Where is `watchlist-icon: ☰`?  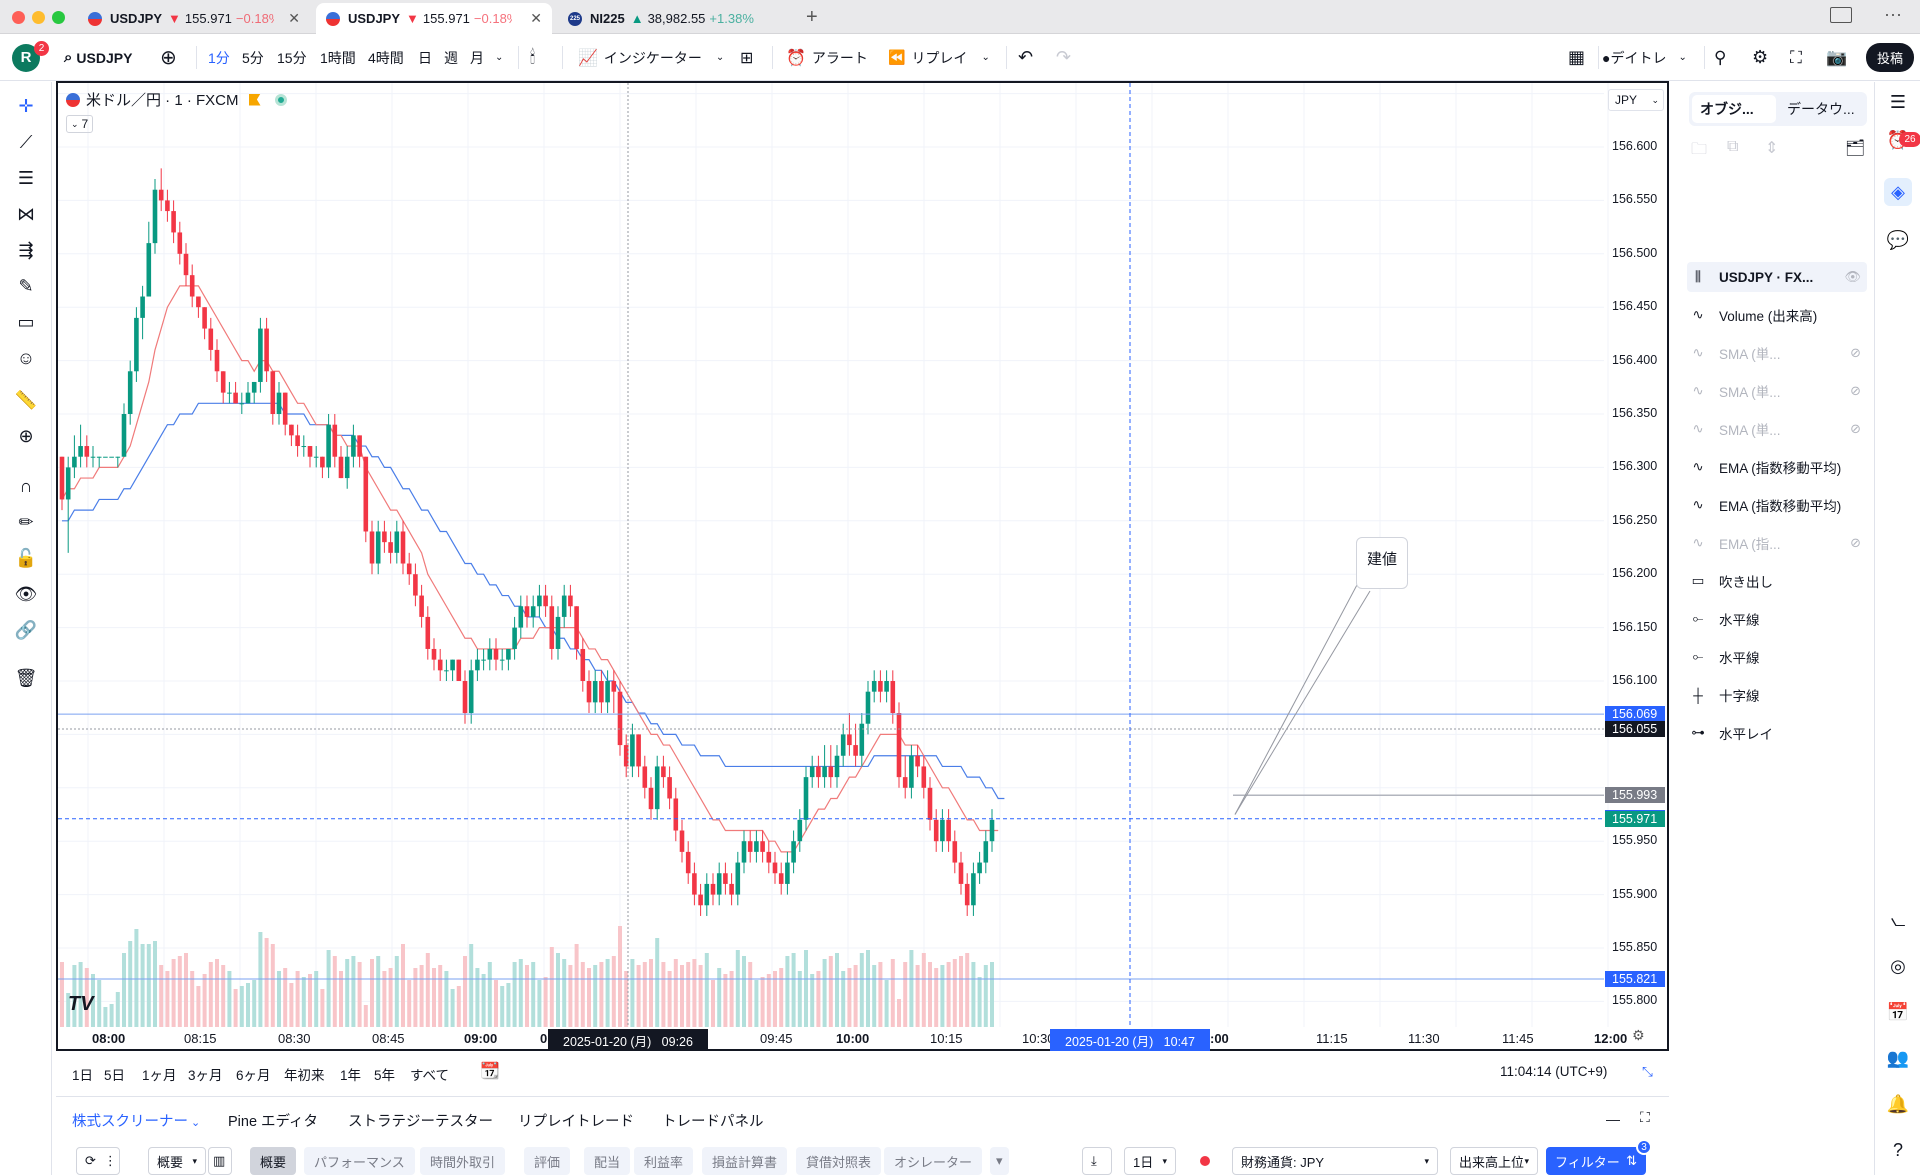
watchlist-icon: ☰ is located at coordinates (1898, 101).